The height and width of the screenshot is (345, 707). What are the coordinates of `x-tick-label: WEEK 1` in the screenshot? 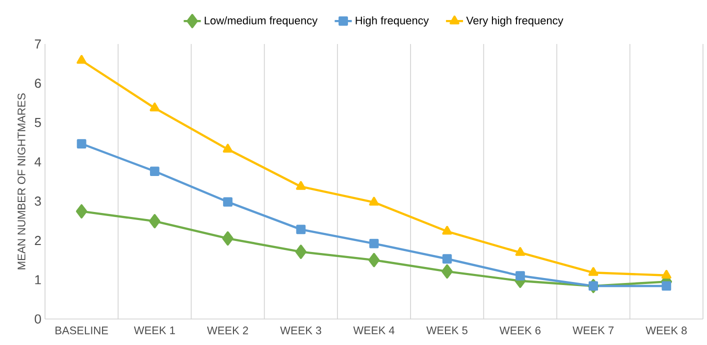 It's located at (154, 330).